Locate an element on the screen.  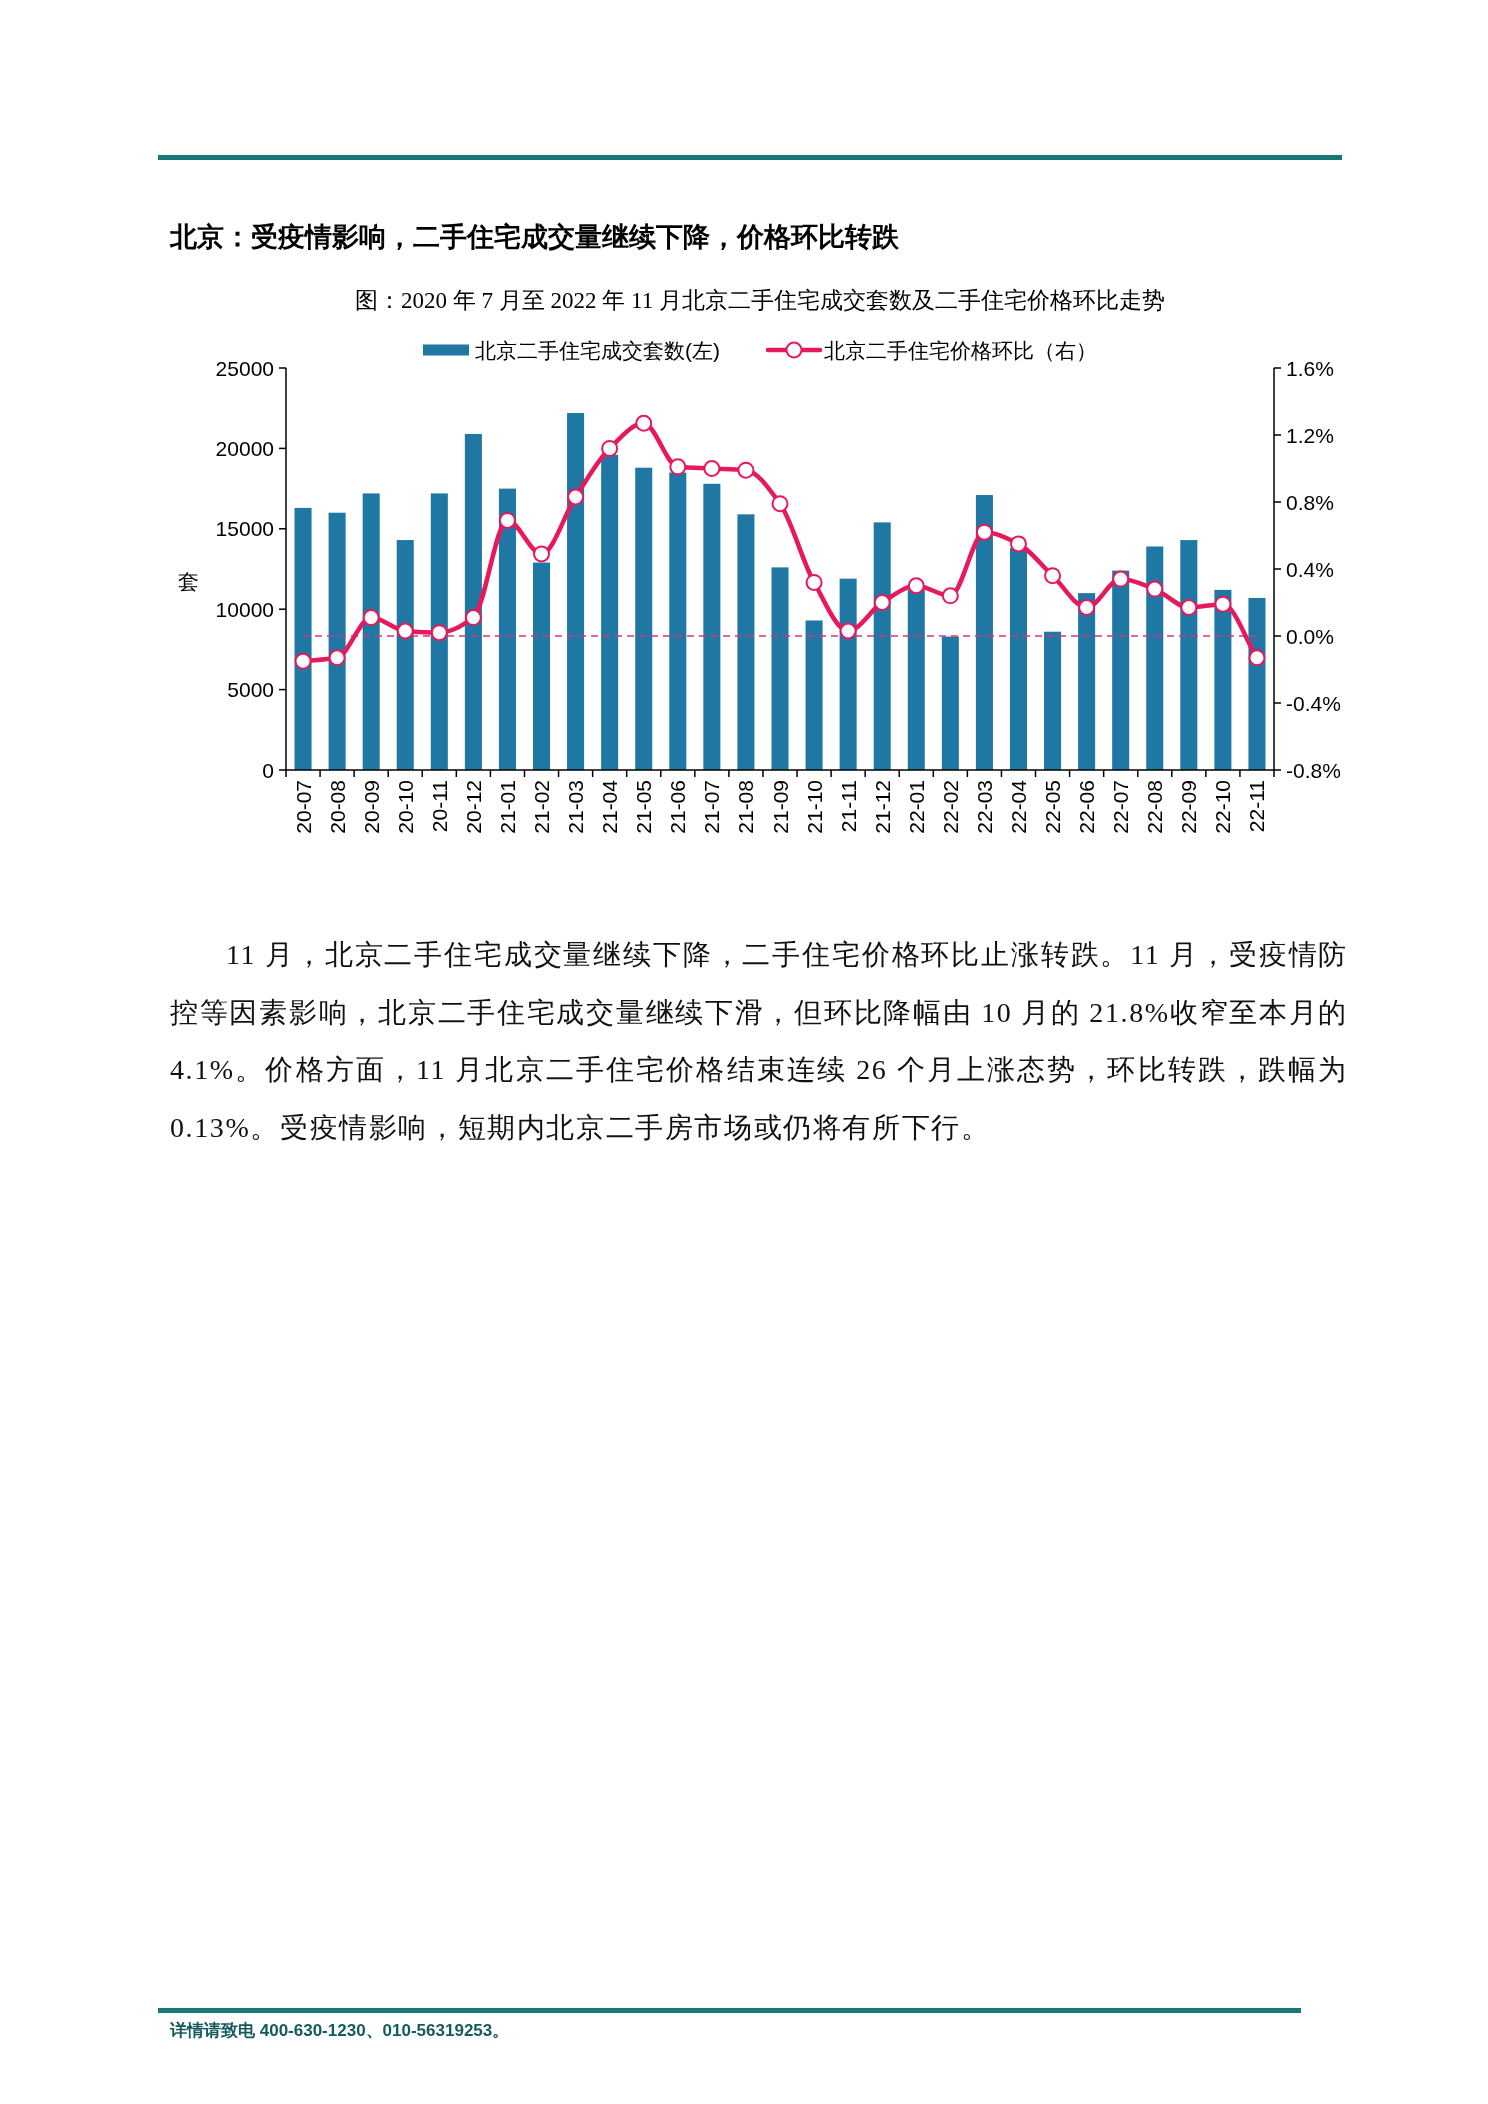
x-tick-label: 20-08 is located at coordinates (337, 807).